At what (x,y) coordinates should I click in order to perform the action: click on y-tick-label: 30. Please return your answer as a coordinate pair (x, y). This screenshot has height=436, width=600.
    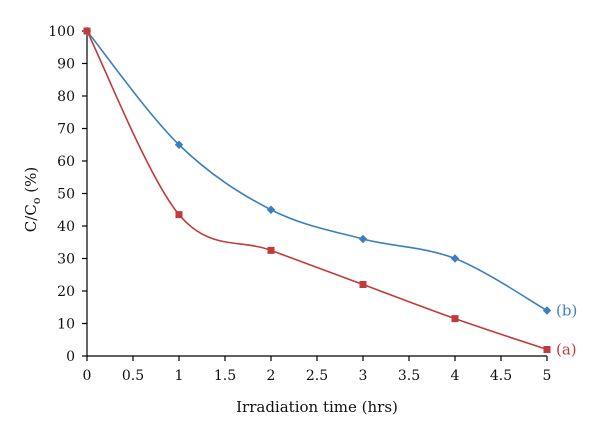
    Looking at the image, I should click on (66, 260).